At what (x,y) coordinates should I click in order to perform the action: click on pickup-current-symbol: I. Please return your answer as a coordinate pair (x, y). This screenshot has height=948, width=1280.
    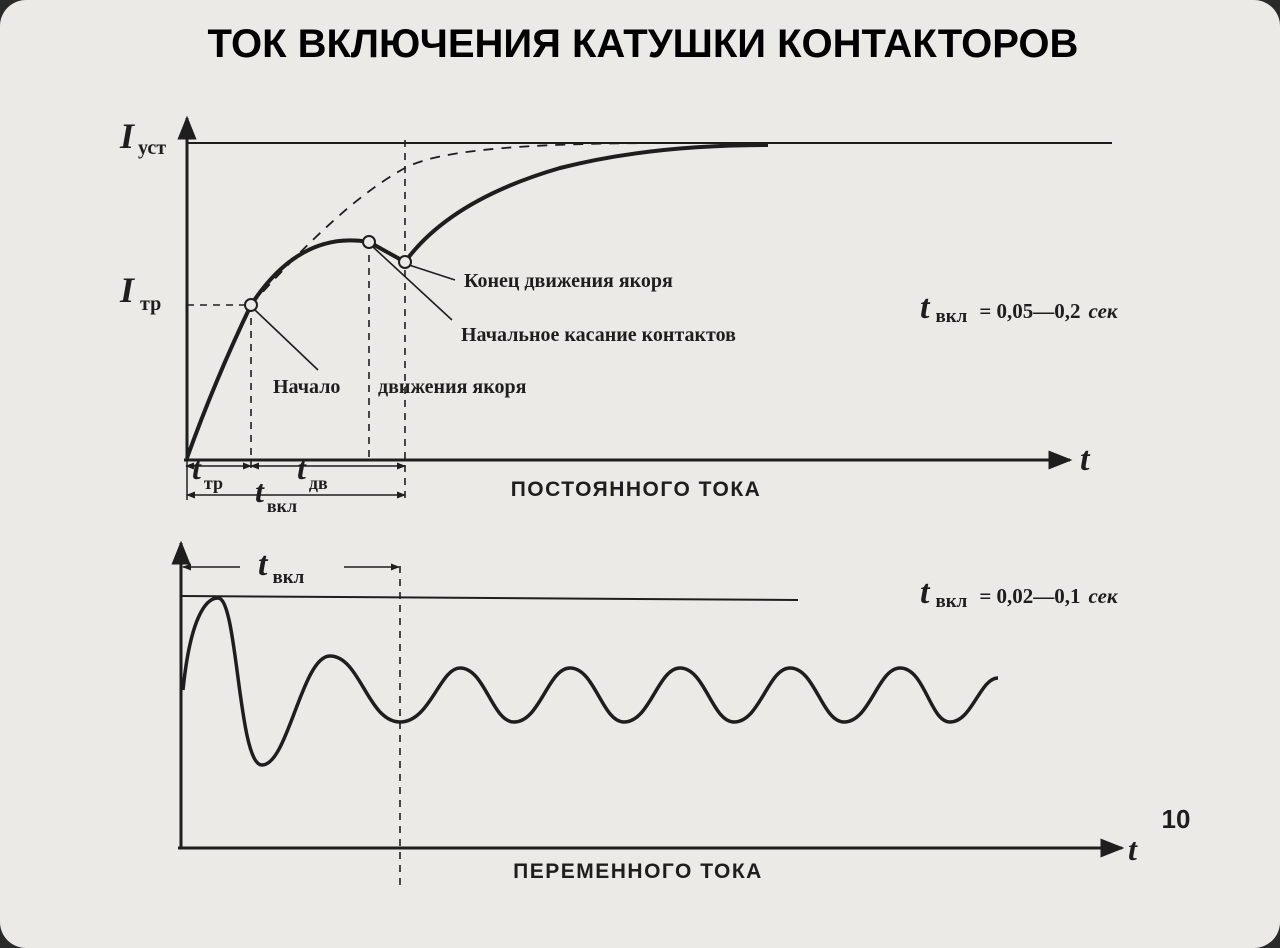
    Looking at the image, I should click on (127, 290).